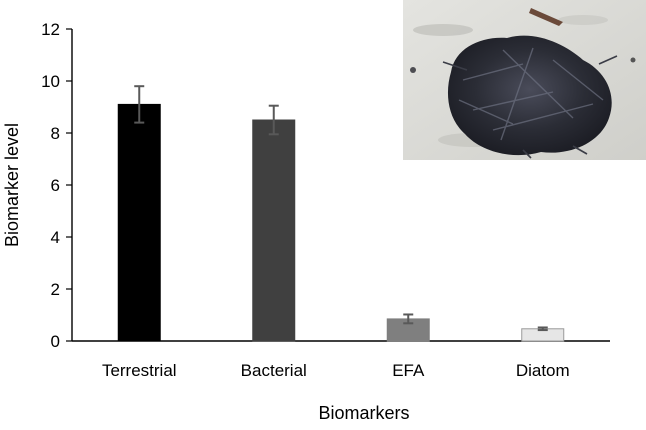 The width and height of the screenshot is (646, 430). What do you see at coordinates (50, 29) in the screenshot?
I see `y-tick-label: 12` at bounding box center [50, 29].